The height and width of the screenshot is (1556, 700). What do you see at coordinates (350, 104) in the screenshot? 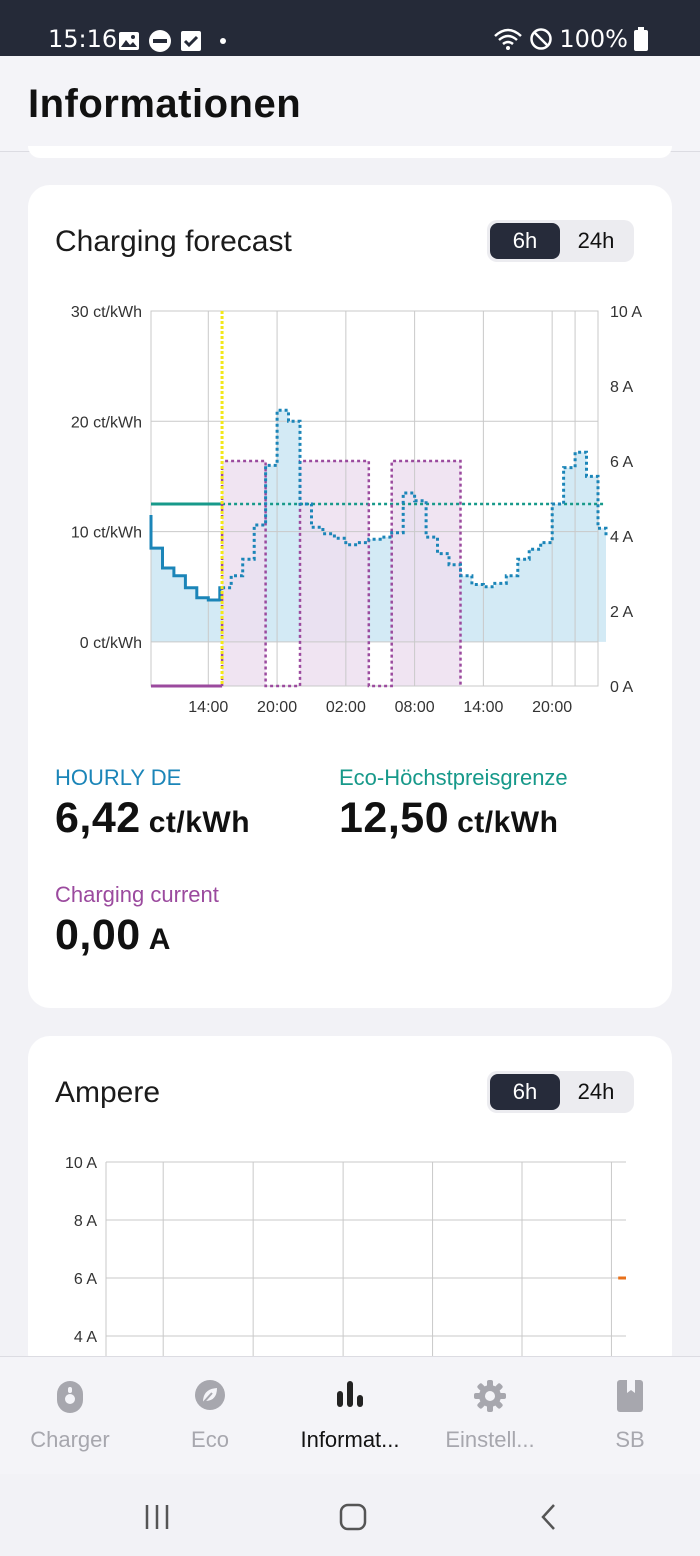
I see `app-bar: Informationen` at bounding box center [350, 104].